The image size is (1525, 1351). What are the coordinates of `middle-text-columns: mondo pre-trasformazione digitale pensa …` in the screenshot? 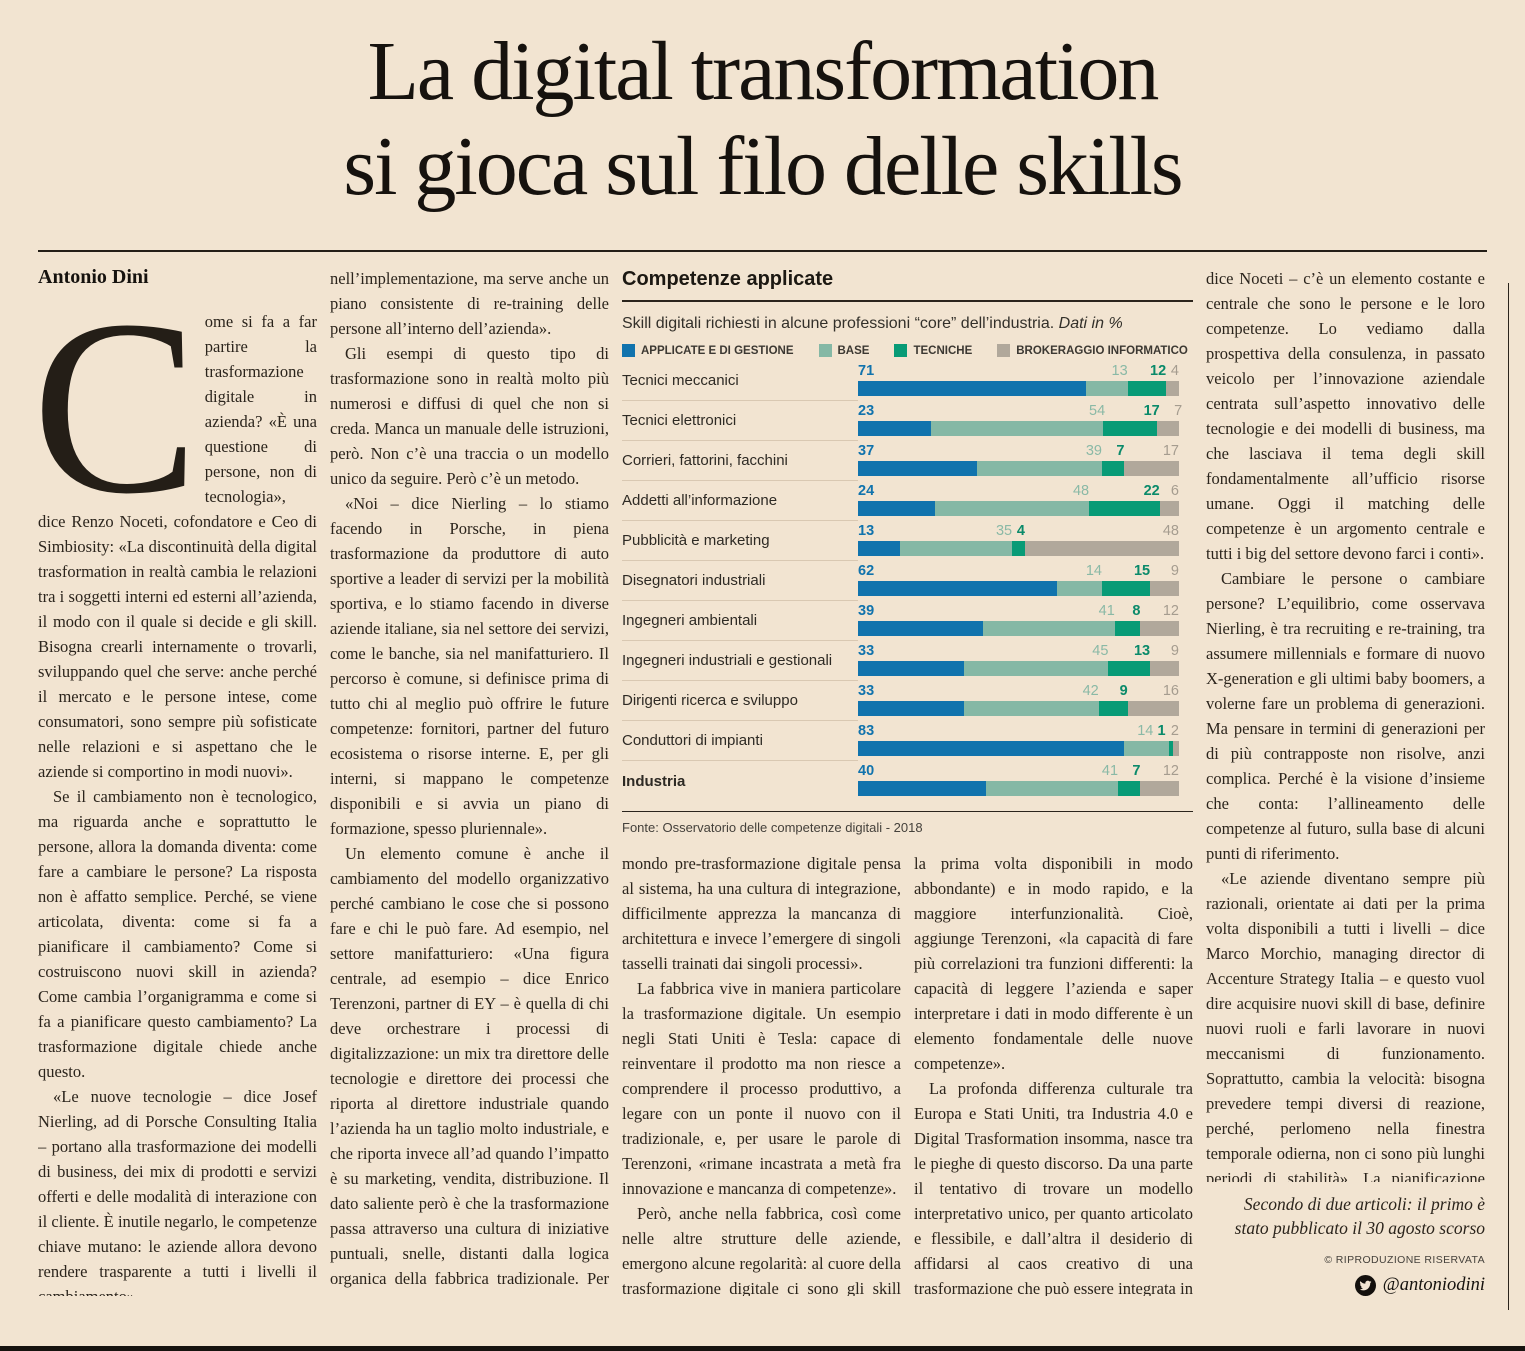 It's located at (907, 1073).